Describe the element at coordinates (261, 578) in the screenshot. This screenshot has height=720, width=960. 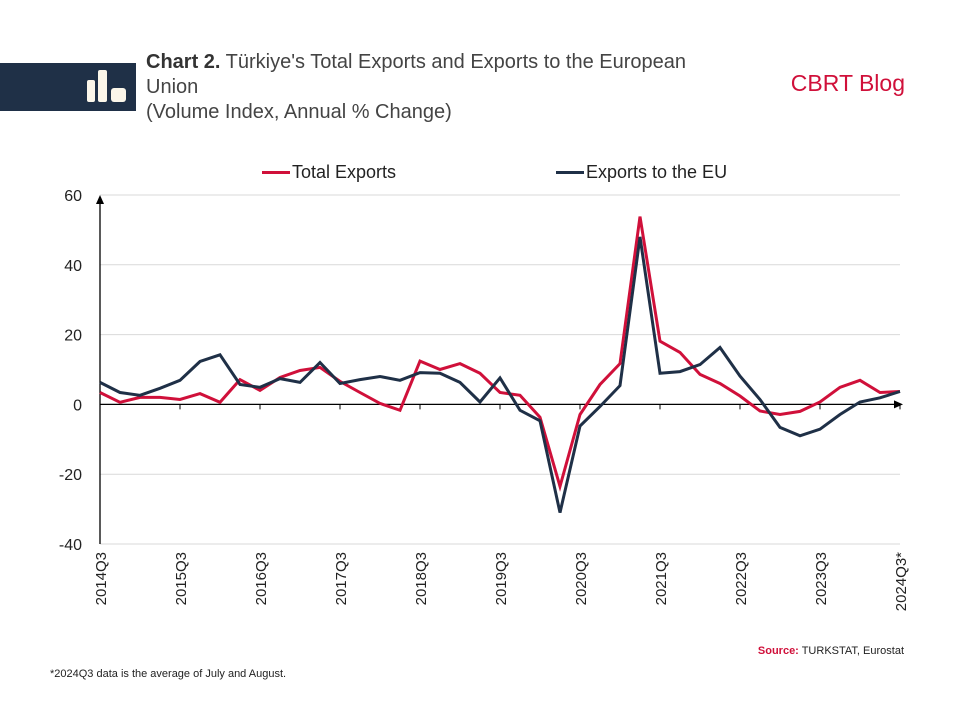
I see `x-tick-label: 2016Q3` at that location.